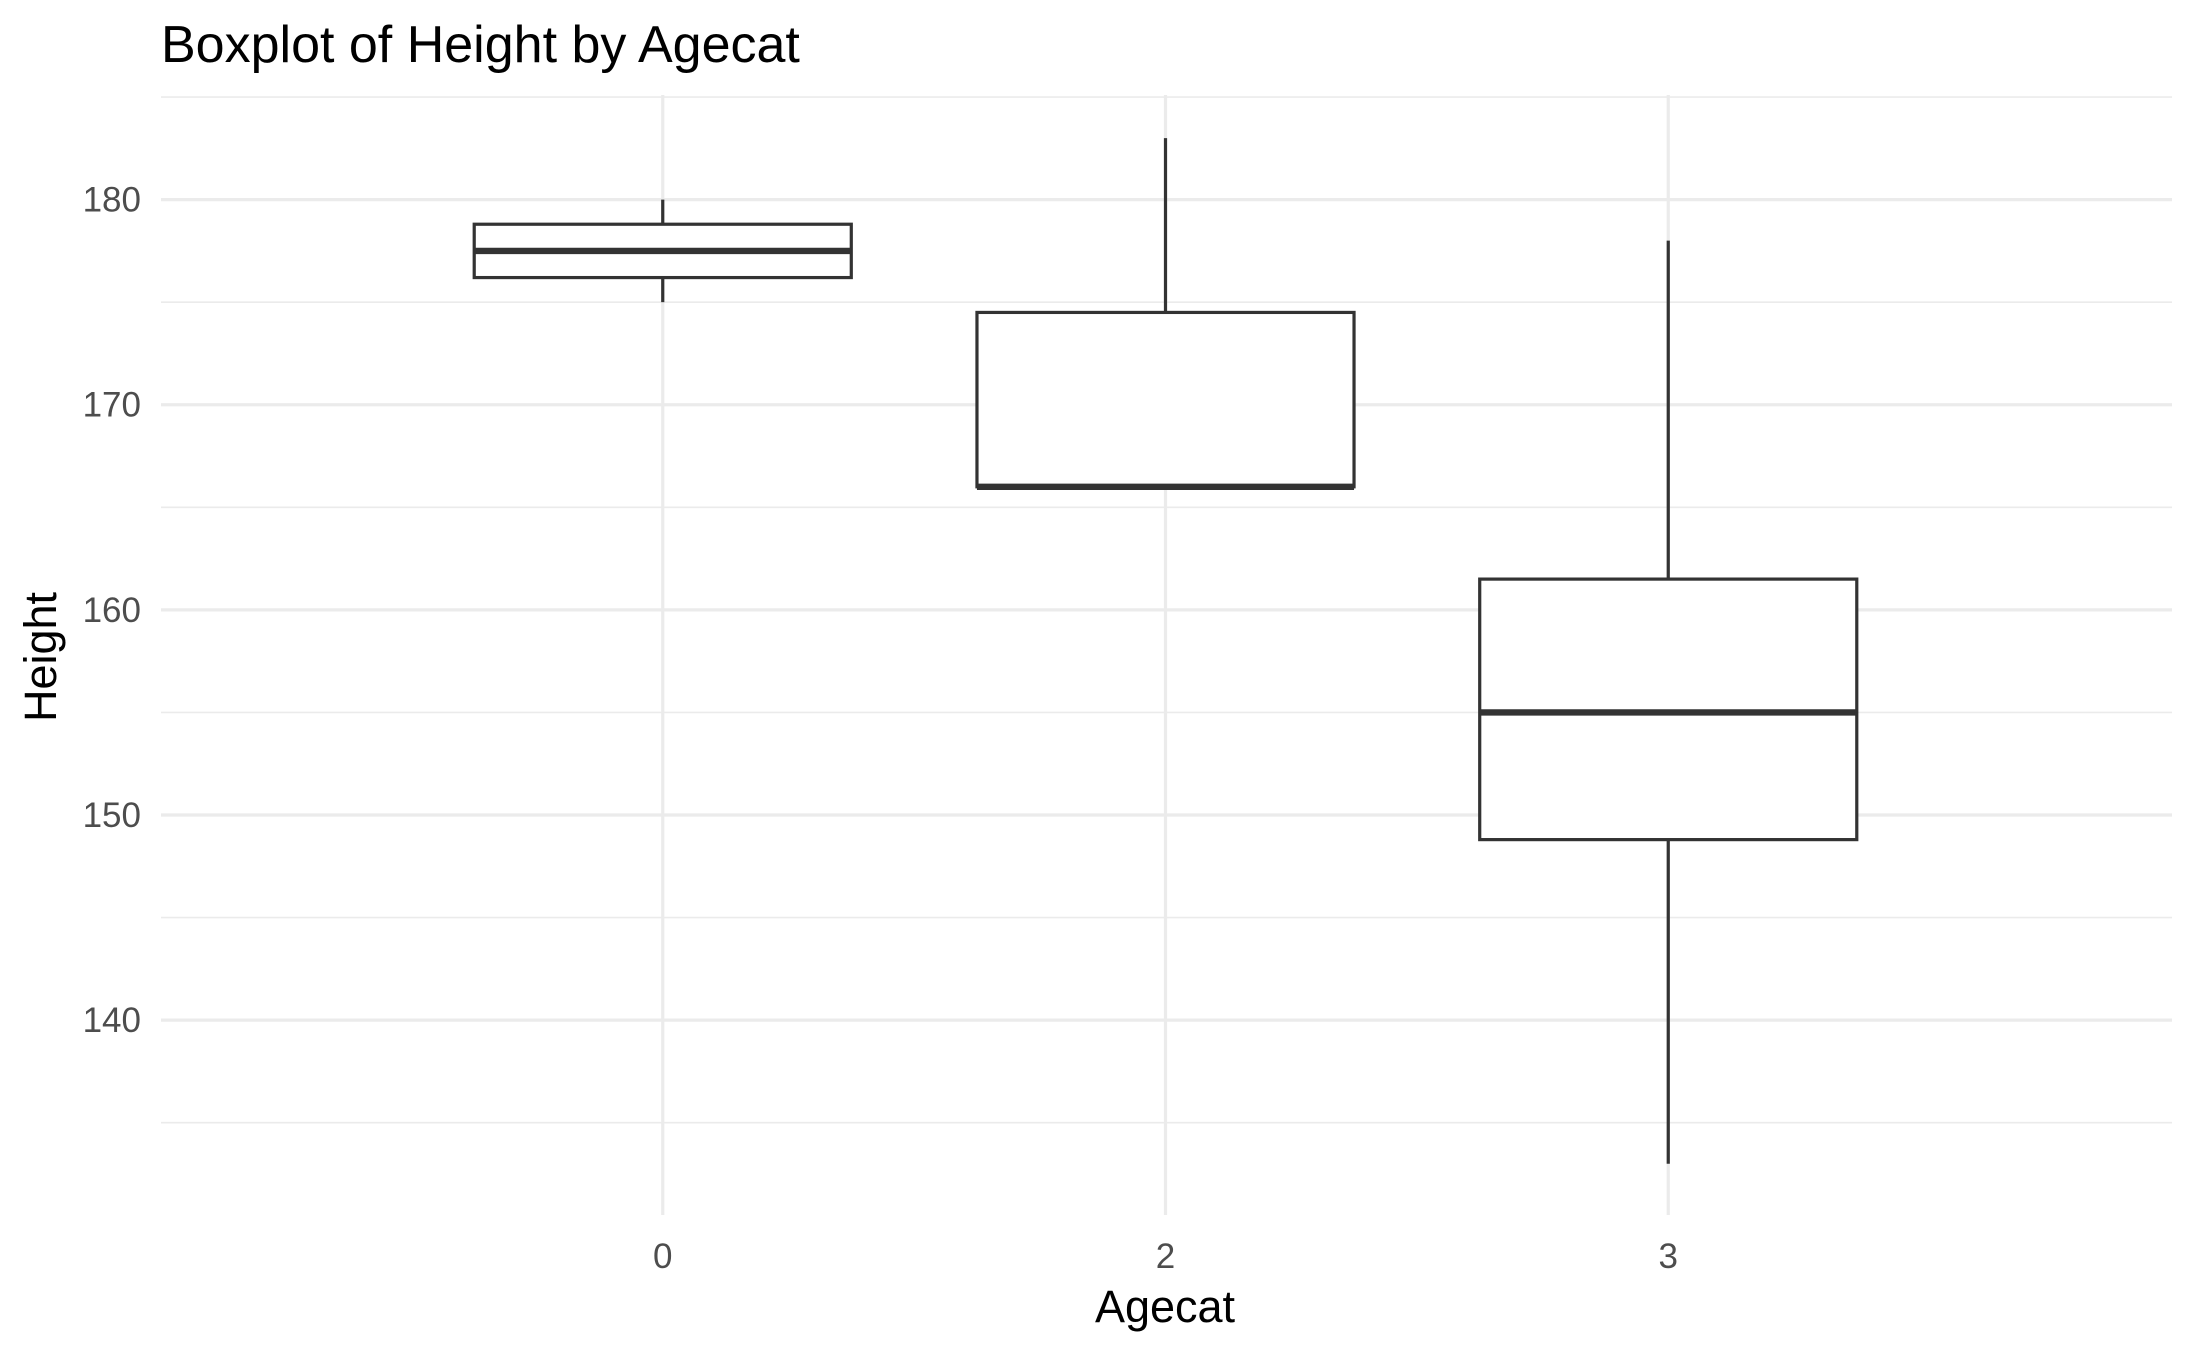 This screenshot has height=1349, width=2187. I want to click on iqr-box, so click(1165, 399).